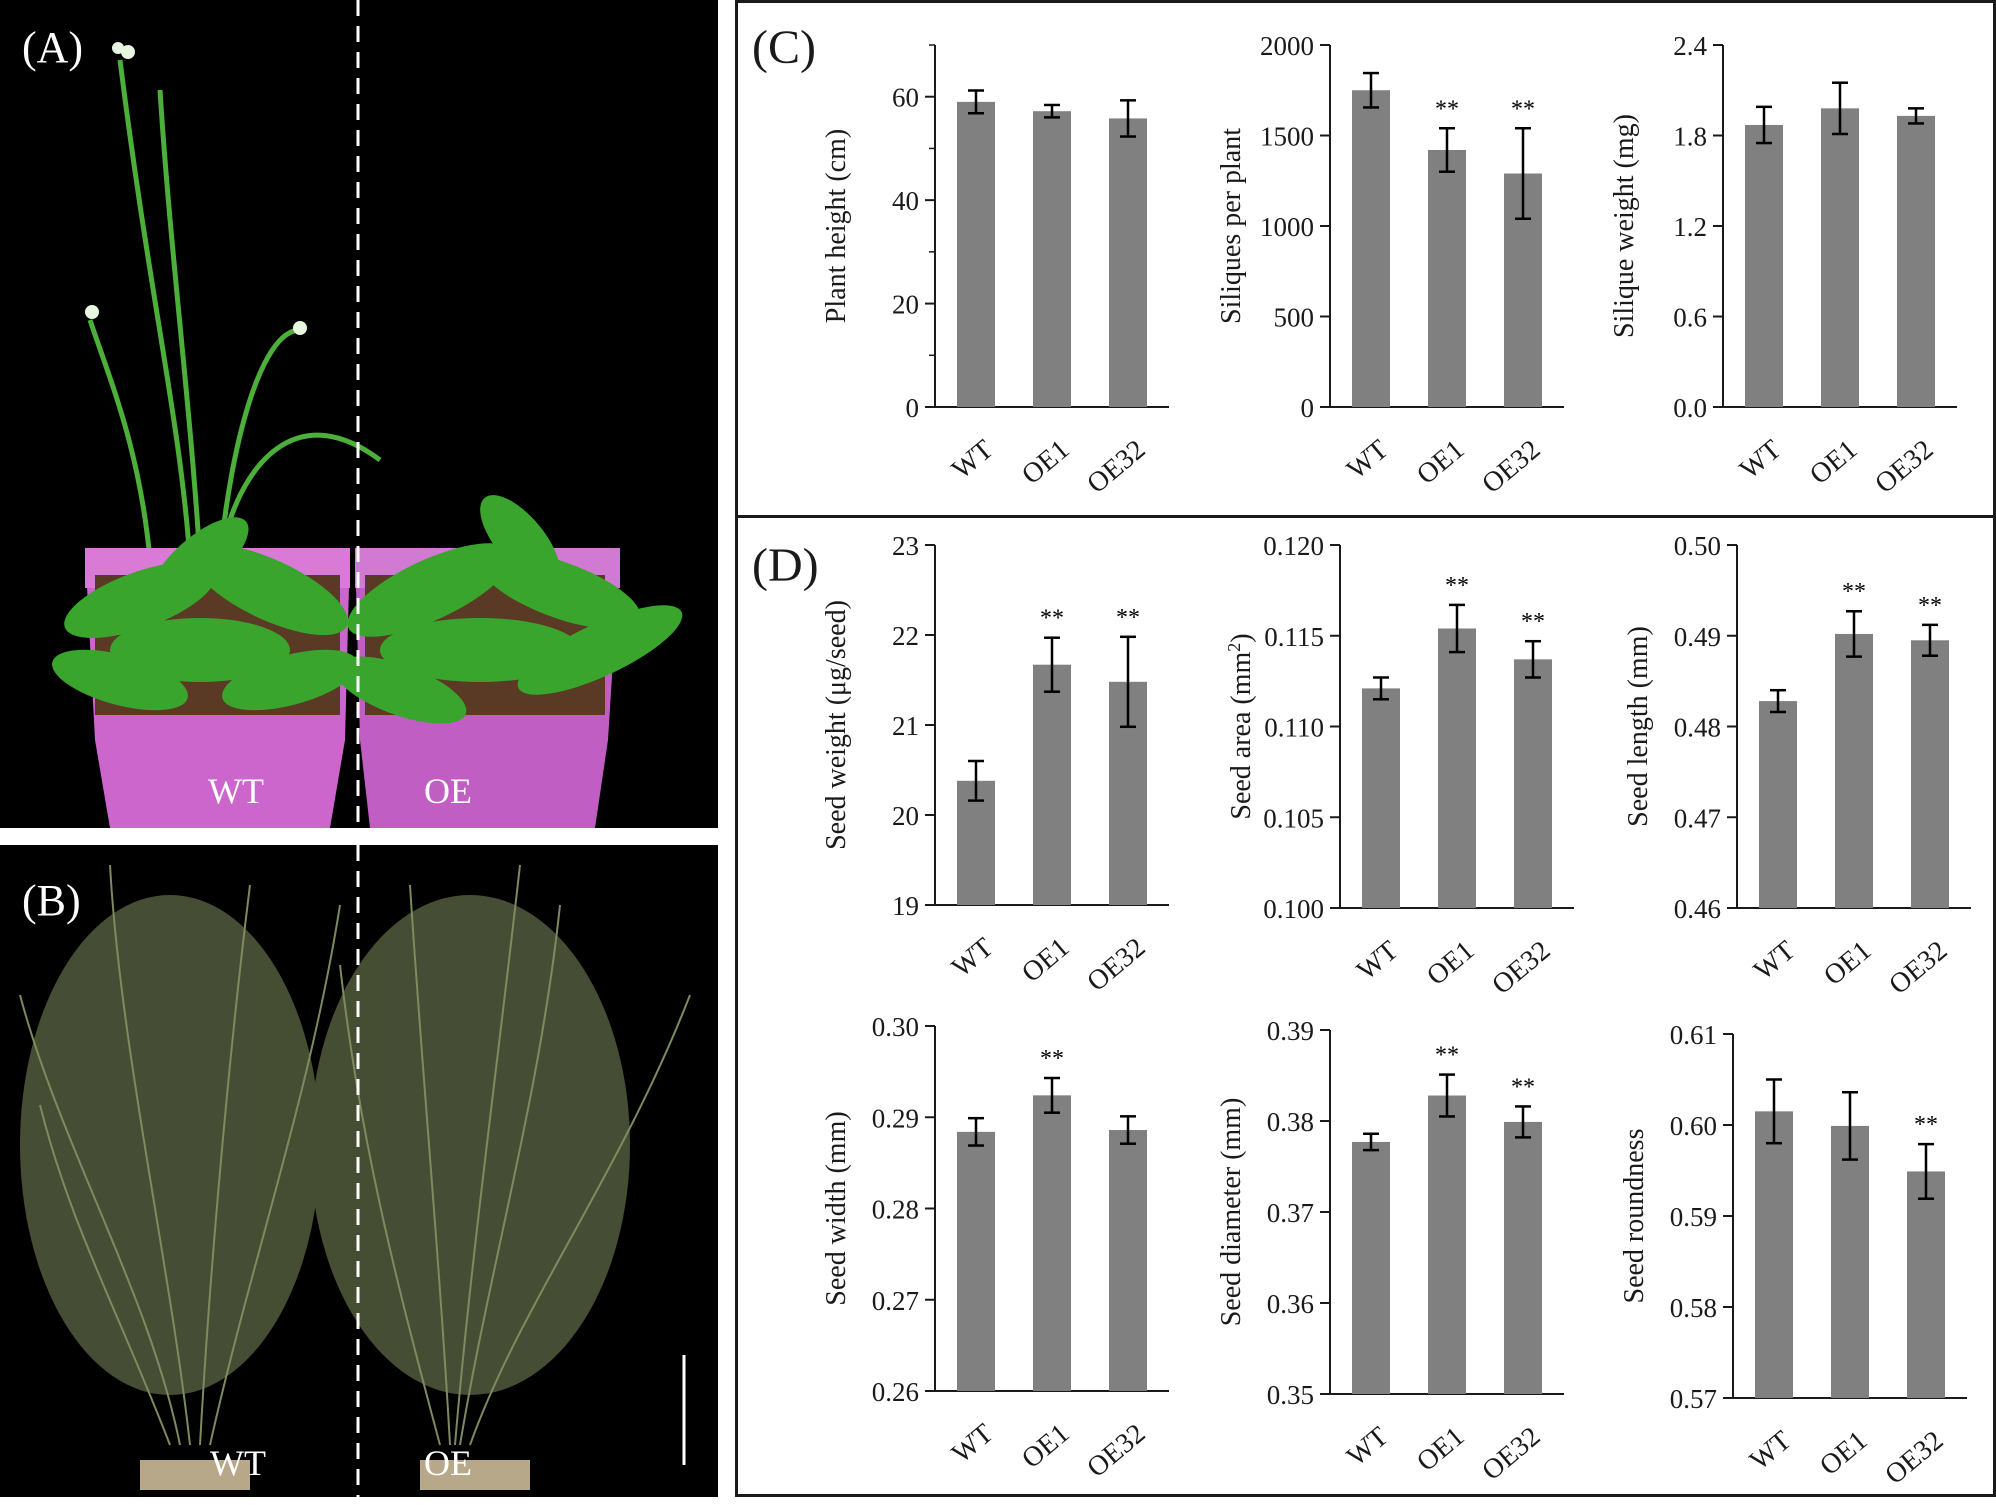 This screenshot has width=1996, height=1505. What do you see at coordinates (1697, 728) in the screenshot?
I see `y-tick-label: 0.48` at bounding box center [1697, 728].